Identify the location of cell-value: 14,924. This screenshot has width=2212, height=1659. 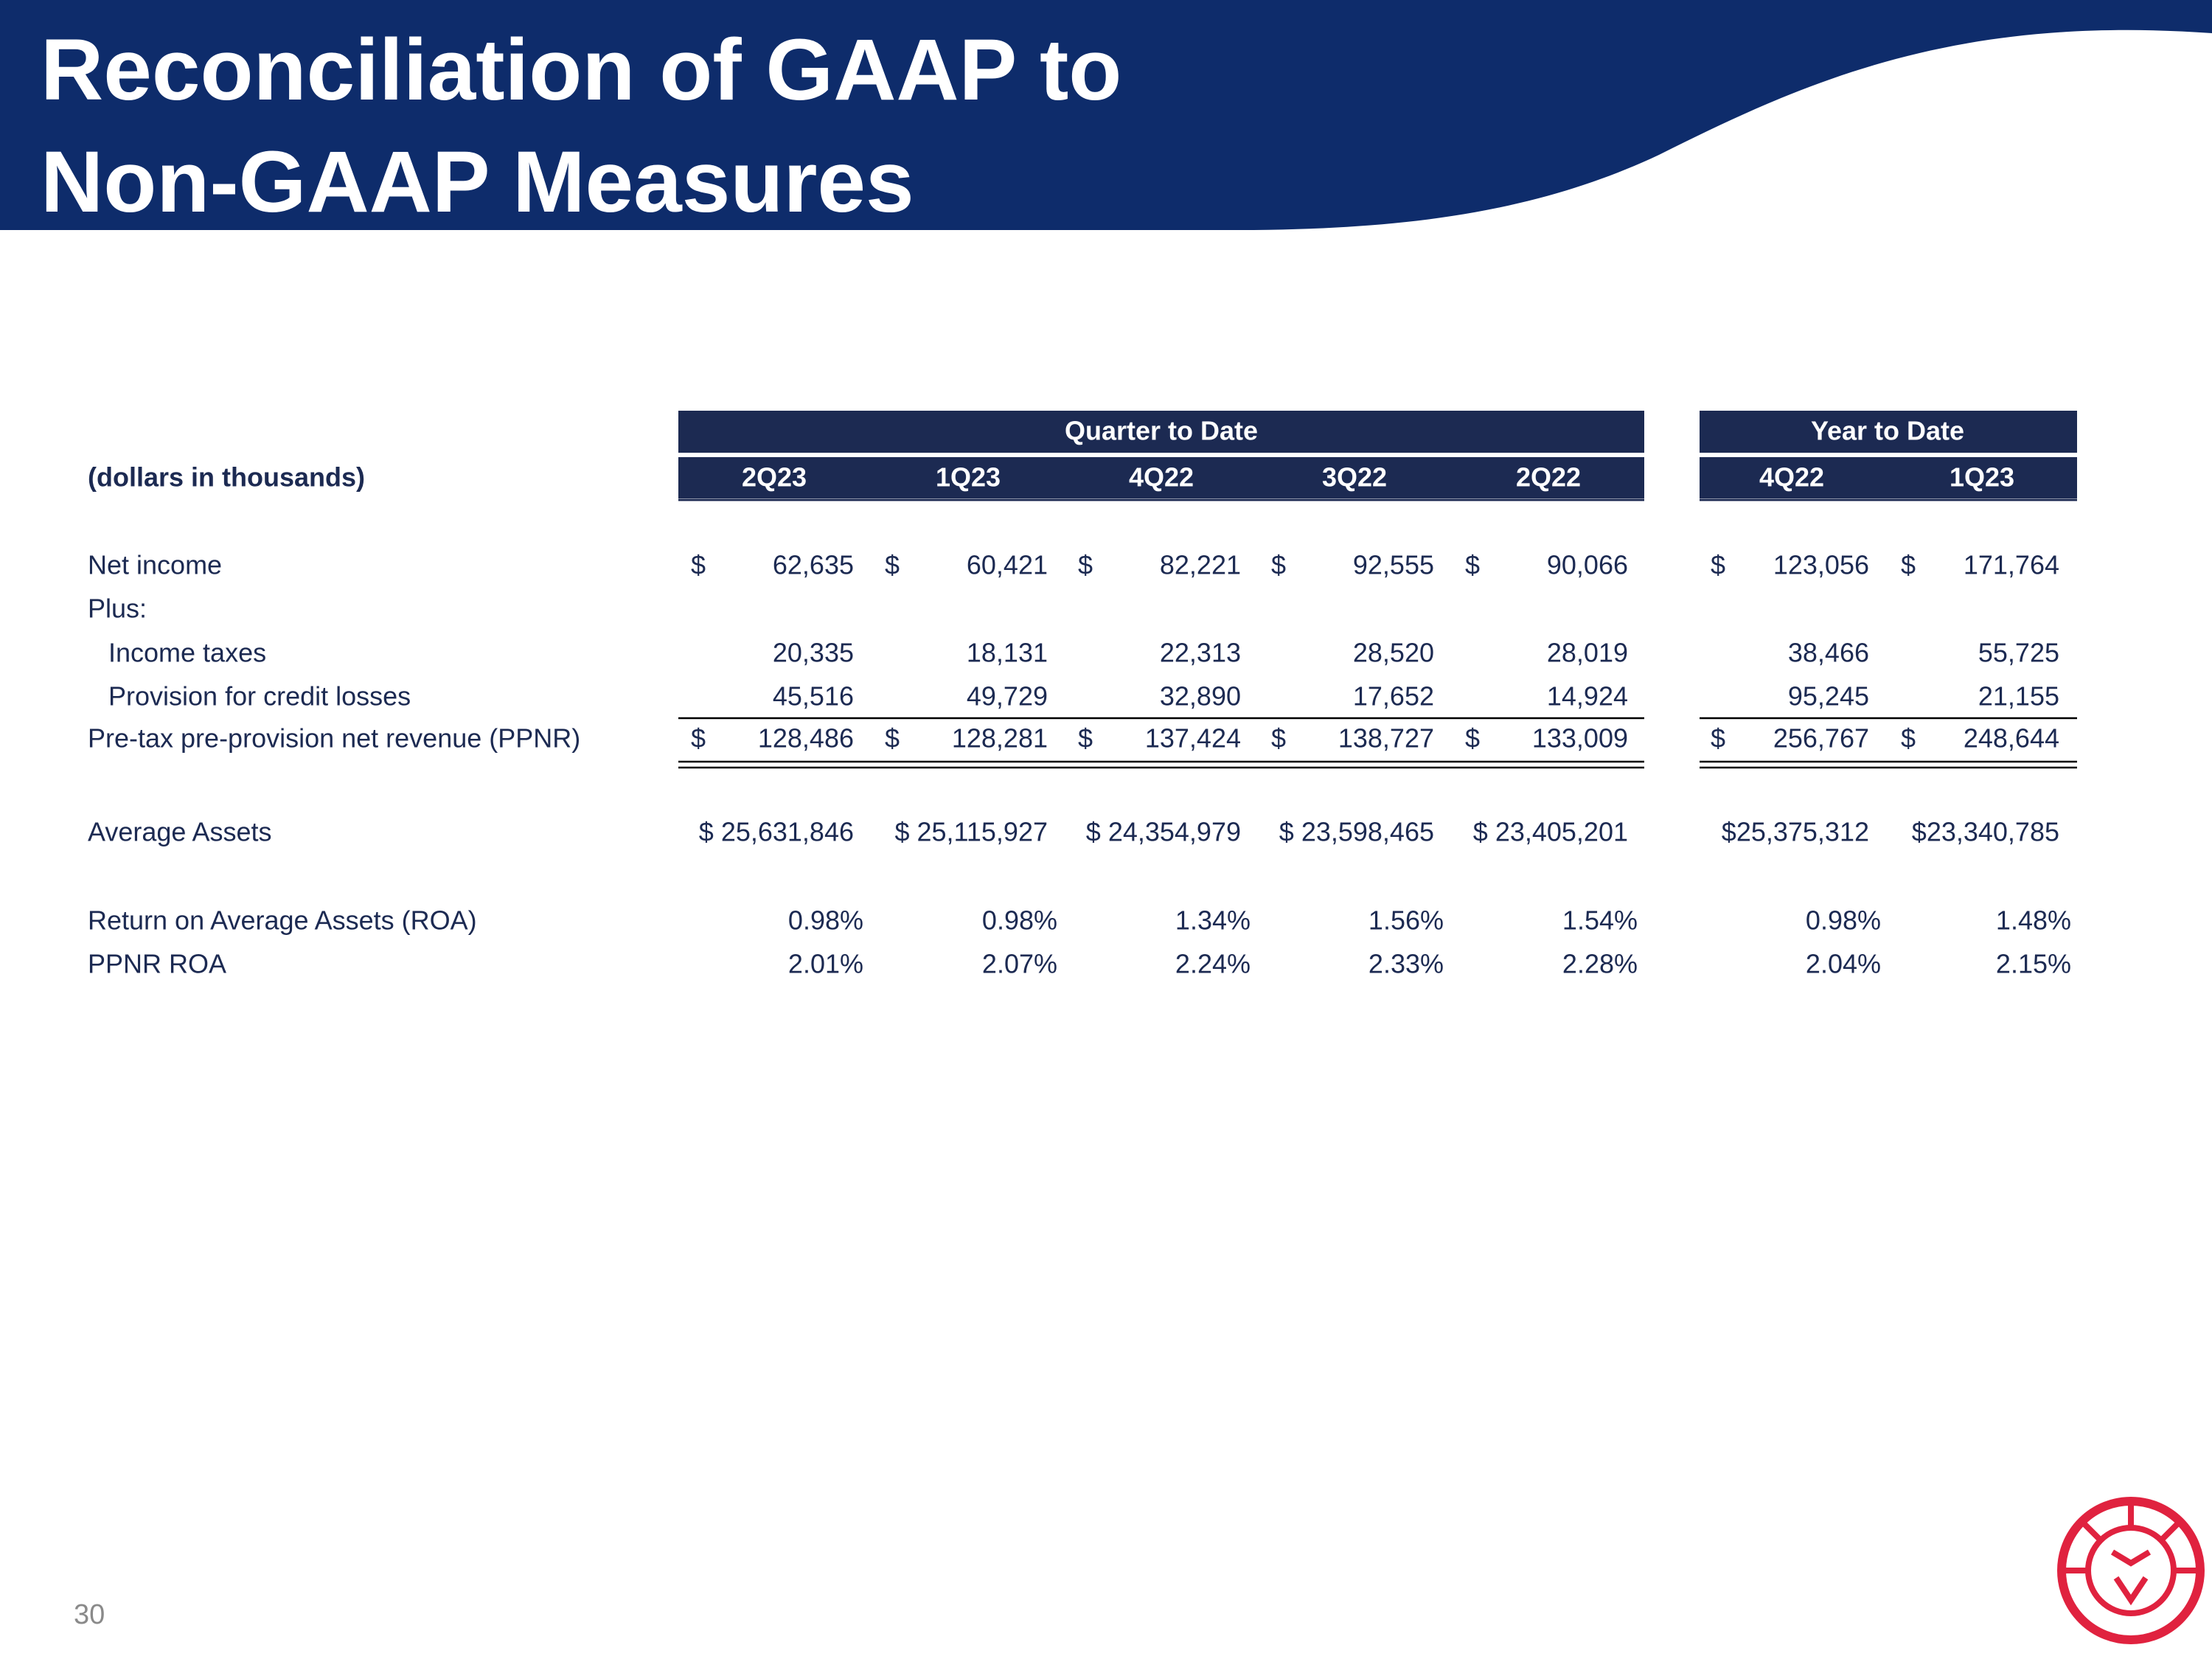
(1587, 696).